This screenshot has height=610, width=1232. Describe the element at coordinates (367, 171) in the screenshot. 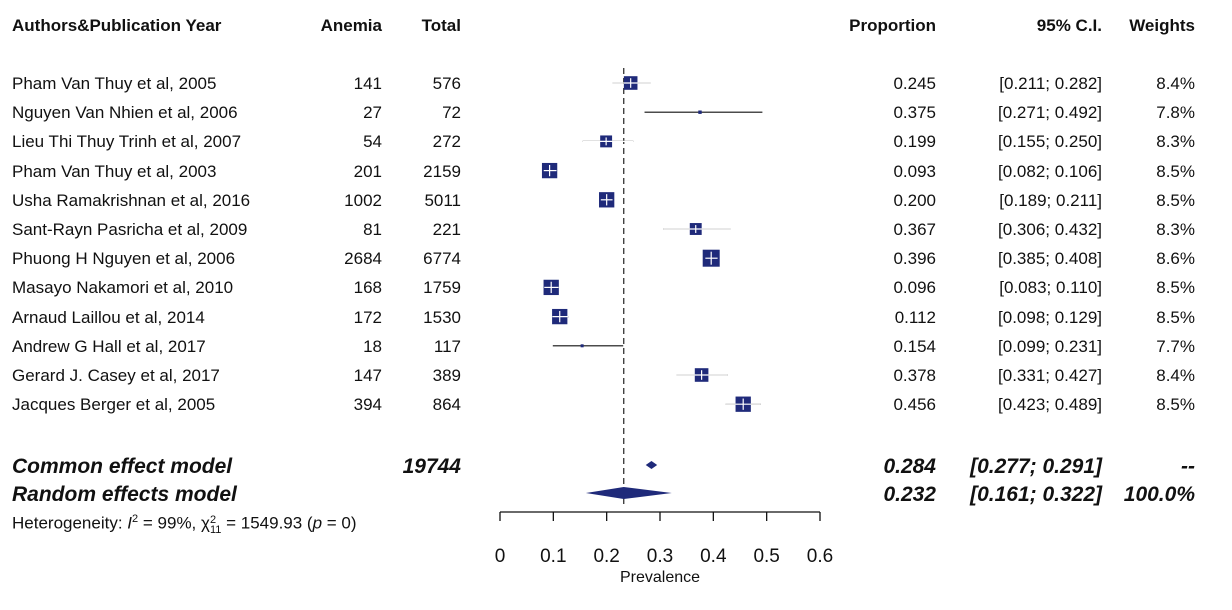

I see `study-anemia: 201` at that location.